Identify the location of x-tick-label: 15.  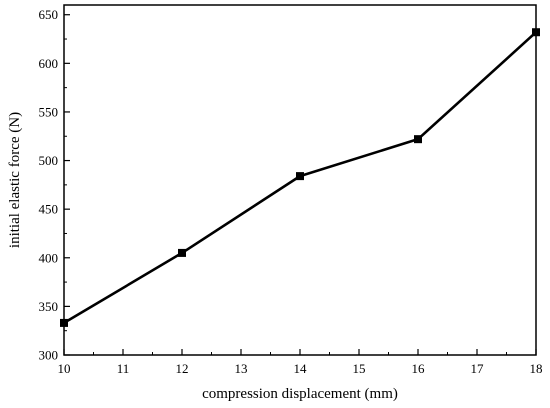
(359, 368).